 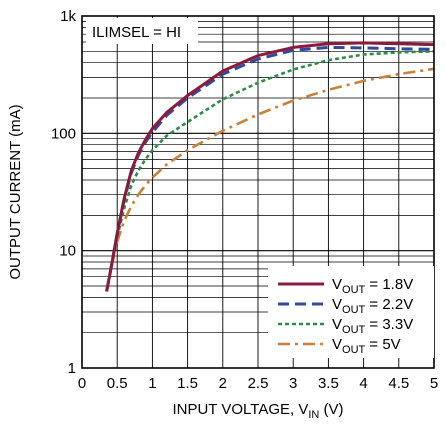 I want to click on x-tick-label: 4.5, so click(x=398, y=383).